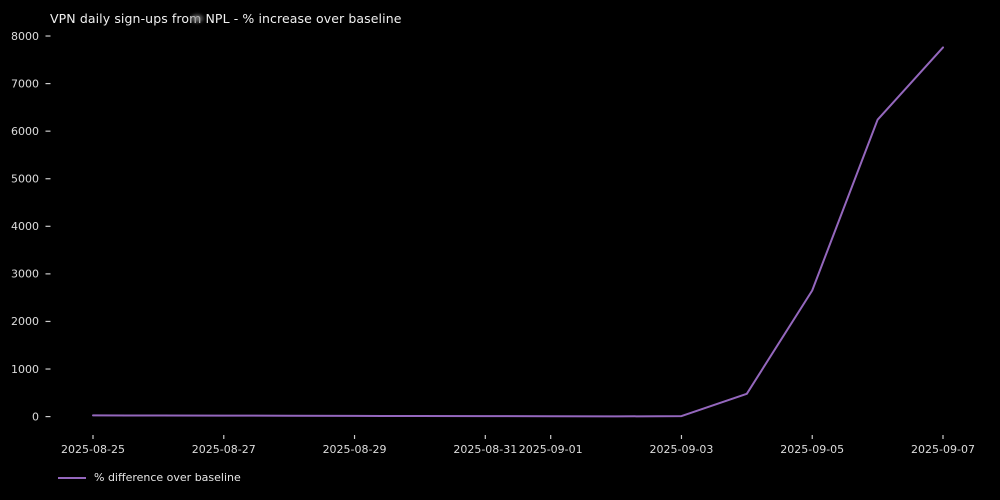 The image size is (1000, 500). Describe the element at coordinates (72, 477) in the screenshot. I see `legend-line-swatch` at that location.